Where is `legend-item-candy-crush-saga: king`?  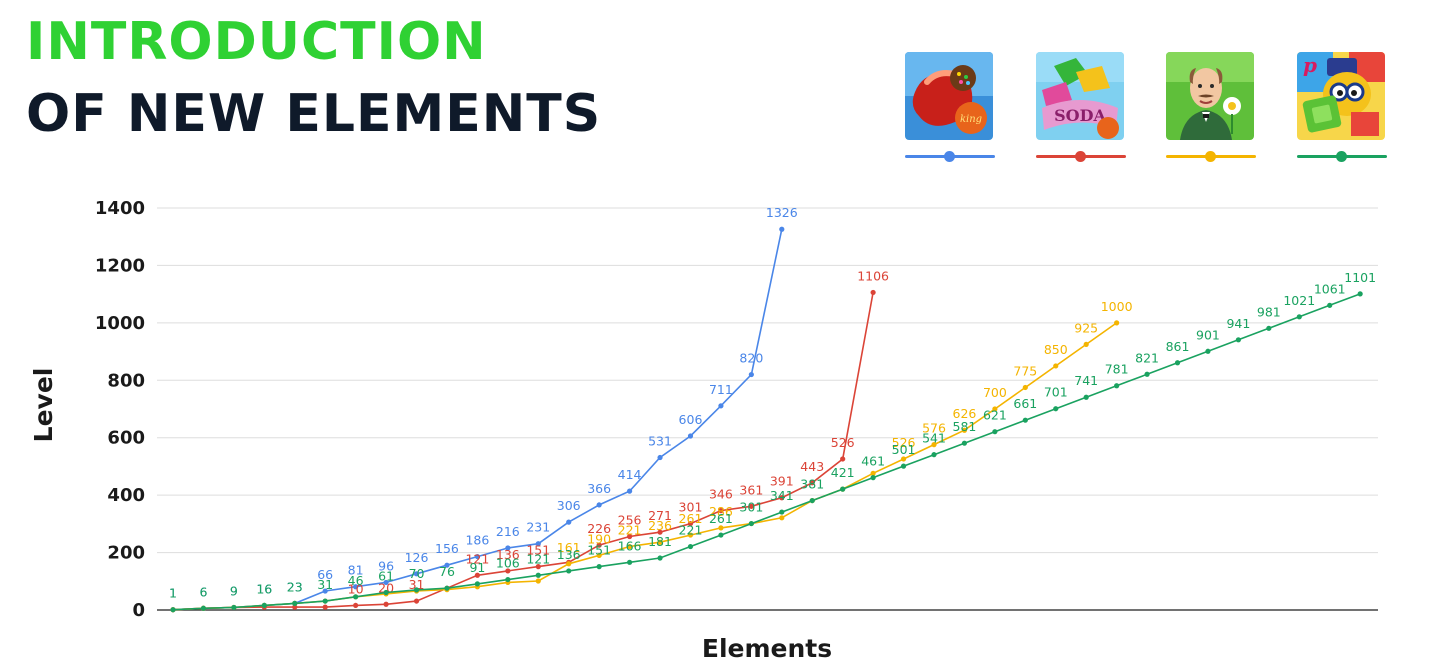
legend-item-candy-crush-saga: king is located at coordinates (950, 107).